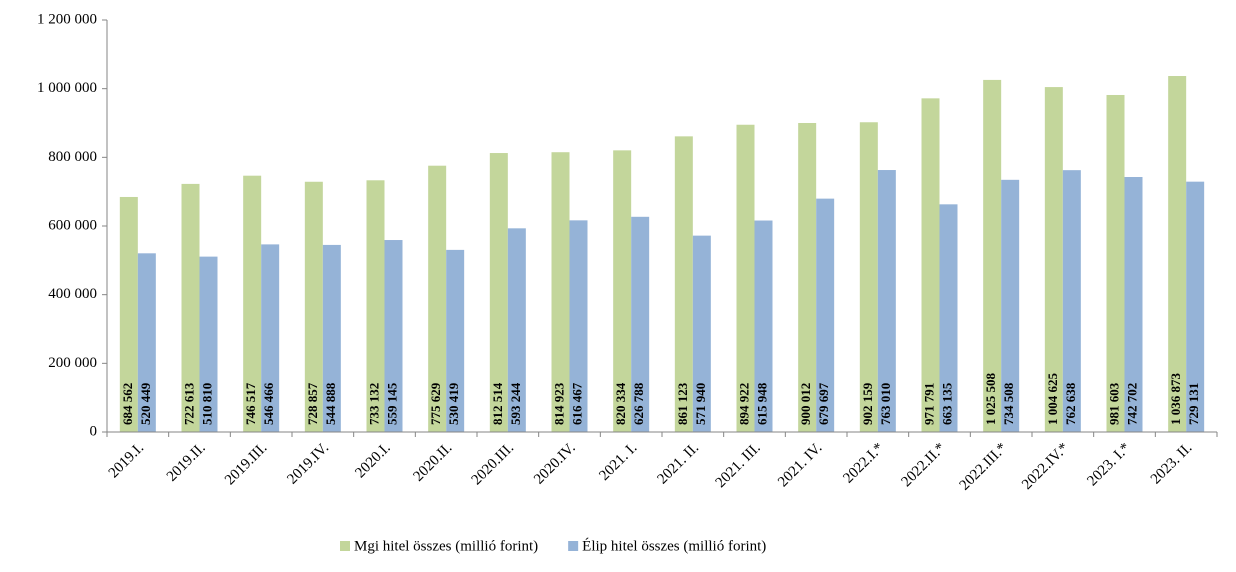  I want to click on data-label: 902 159, so click(867, 403).